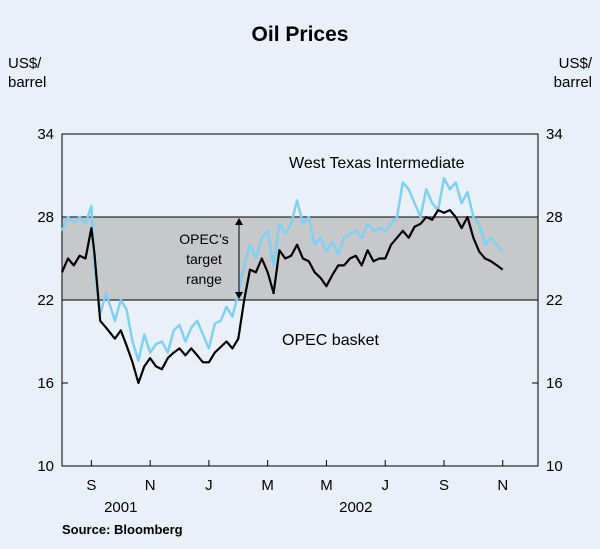 The image size is (600, 549). Describe the element at coordinates (554, 217) in the screenshot. I see `y-tick-label-right: 28` at that location.